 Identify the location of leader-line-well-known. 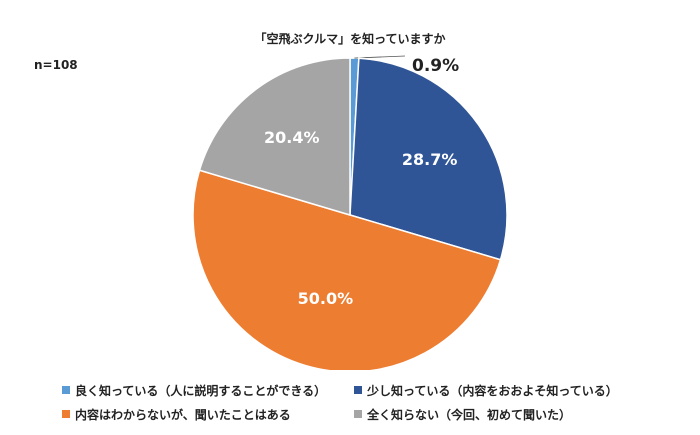
(380, 57).